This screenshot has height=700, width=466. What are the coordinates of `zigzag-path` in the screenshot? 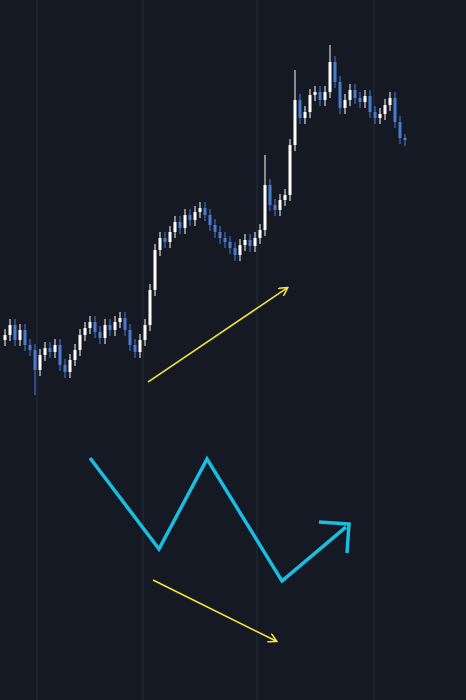 It's located at (218, 519).